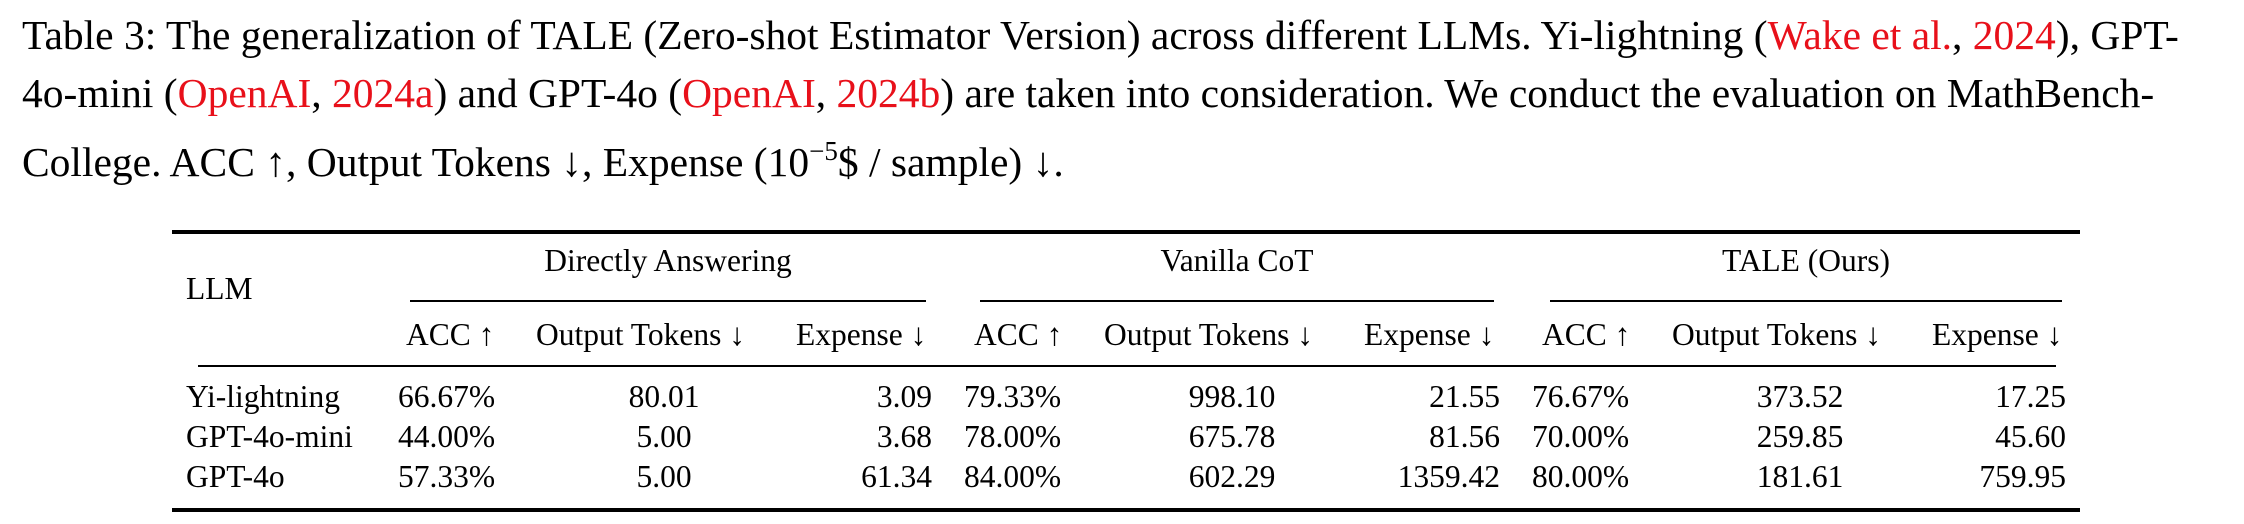 The height and width of the screenshot is (524, 2244). I want to click on row-model-name: Yi-lightning, so click(263, 396).